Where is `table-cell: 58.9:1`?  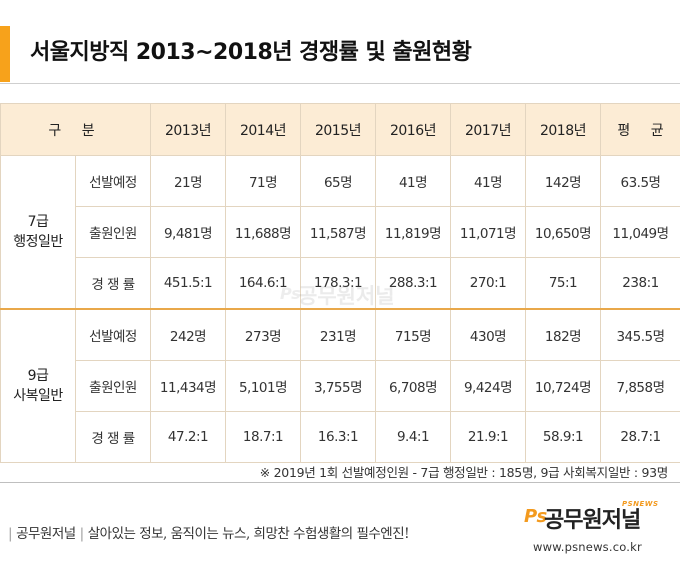
table-cell: 58.9:1 is located at coordinates (563, 437).